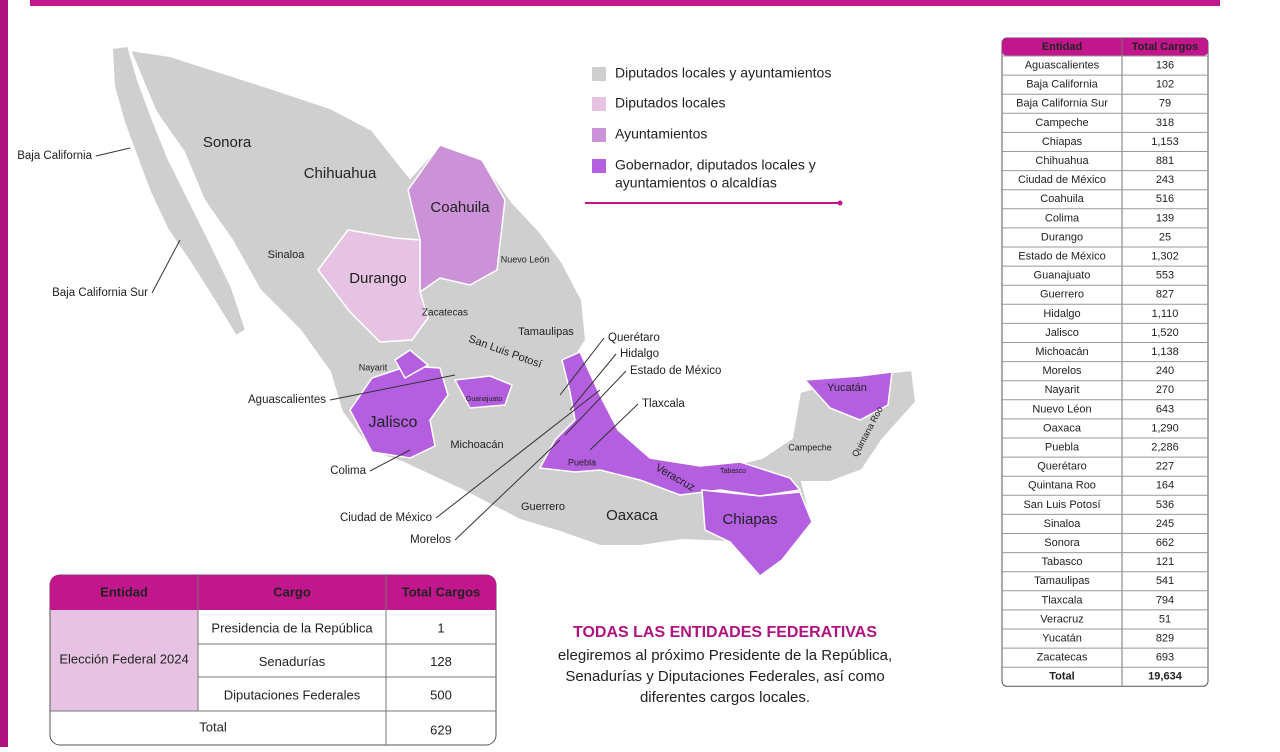 This screenshot has height=752, width=1280. Describe the element at coordinates (441, 694) in the screenshot. I see `table-cell: 500` at that location.